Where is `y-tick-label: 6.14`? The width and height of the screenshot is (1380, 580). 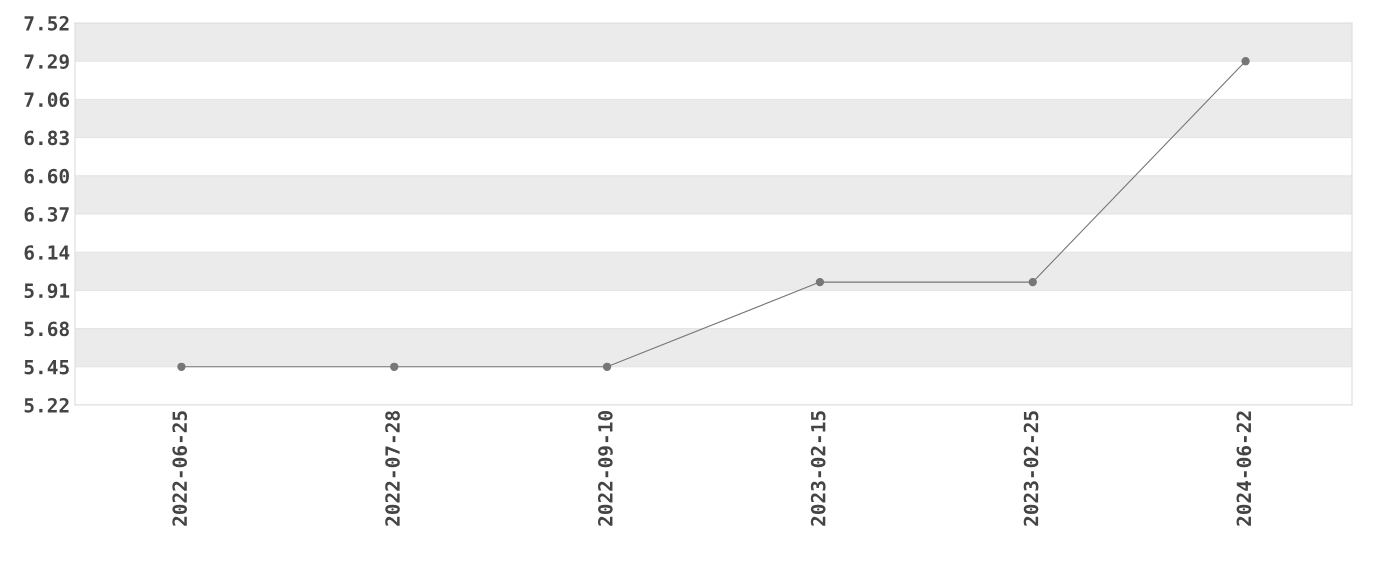
y-tick-label: 6.14 is located at coordinates (47, 252).